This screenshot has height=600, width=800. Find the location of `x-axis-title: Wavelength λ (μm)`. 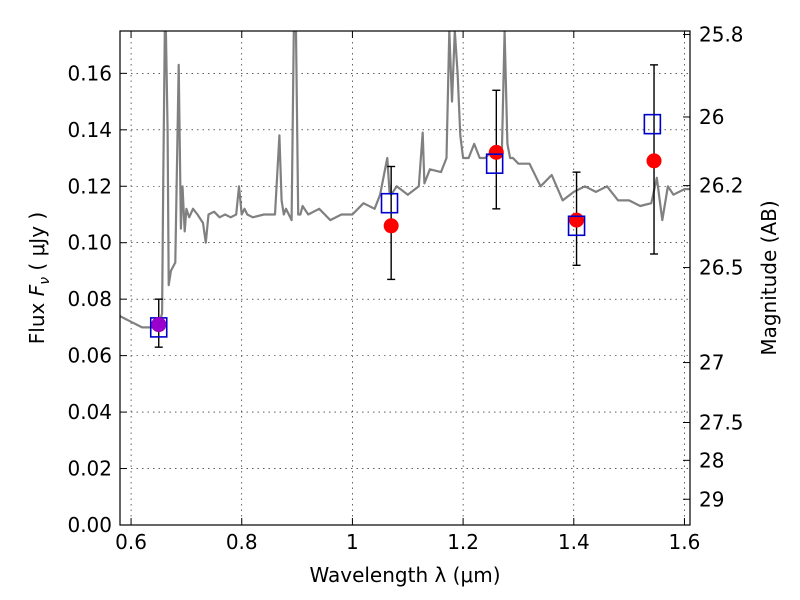

x-axis-title: Wavelength λ (μm) is located at coordinates (404, 575).